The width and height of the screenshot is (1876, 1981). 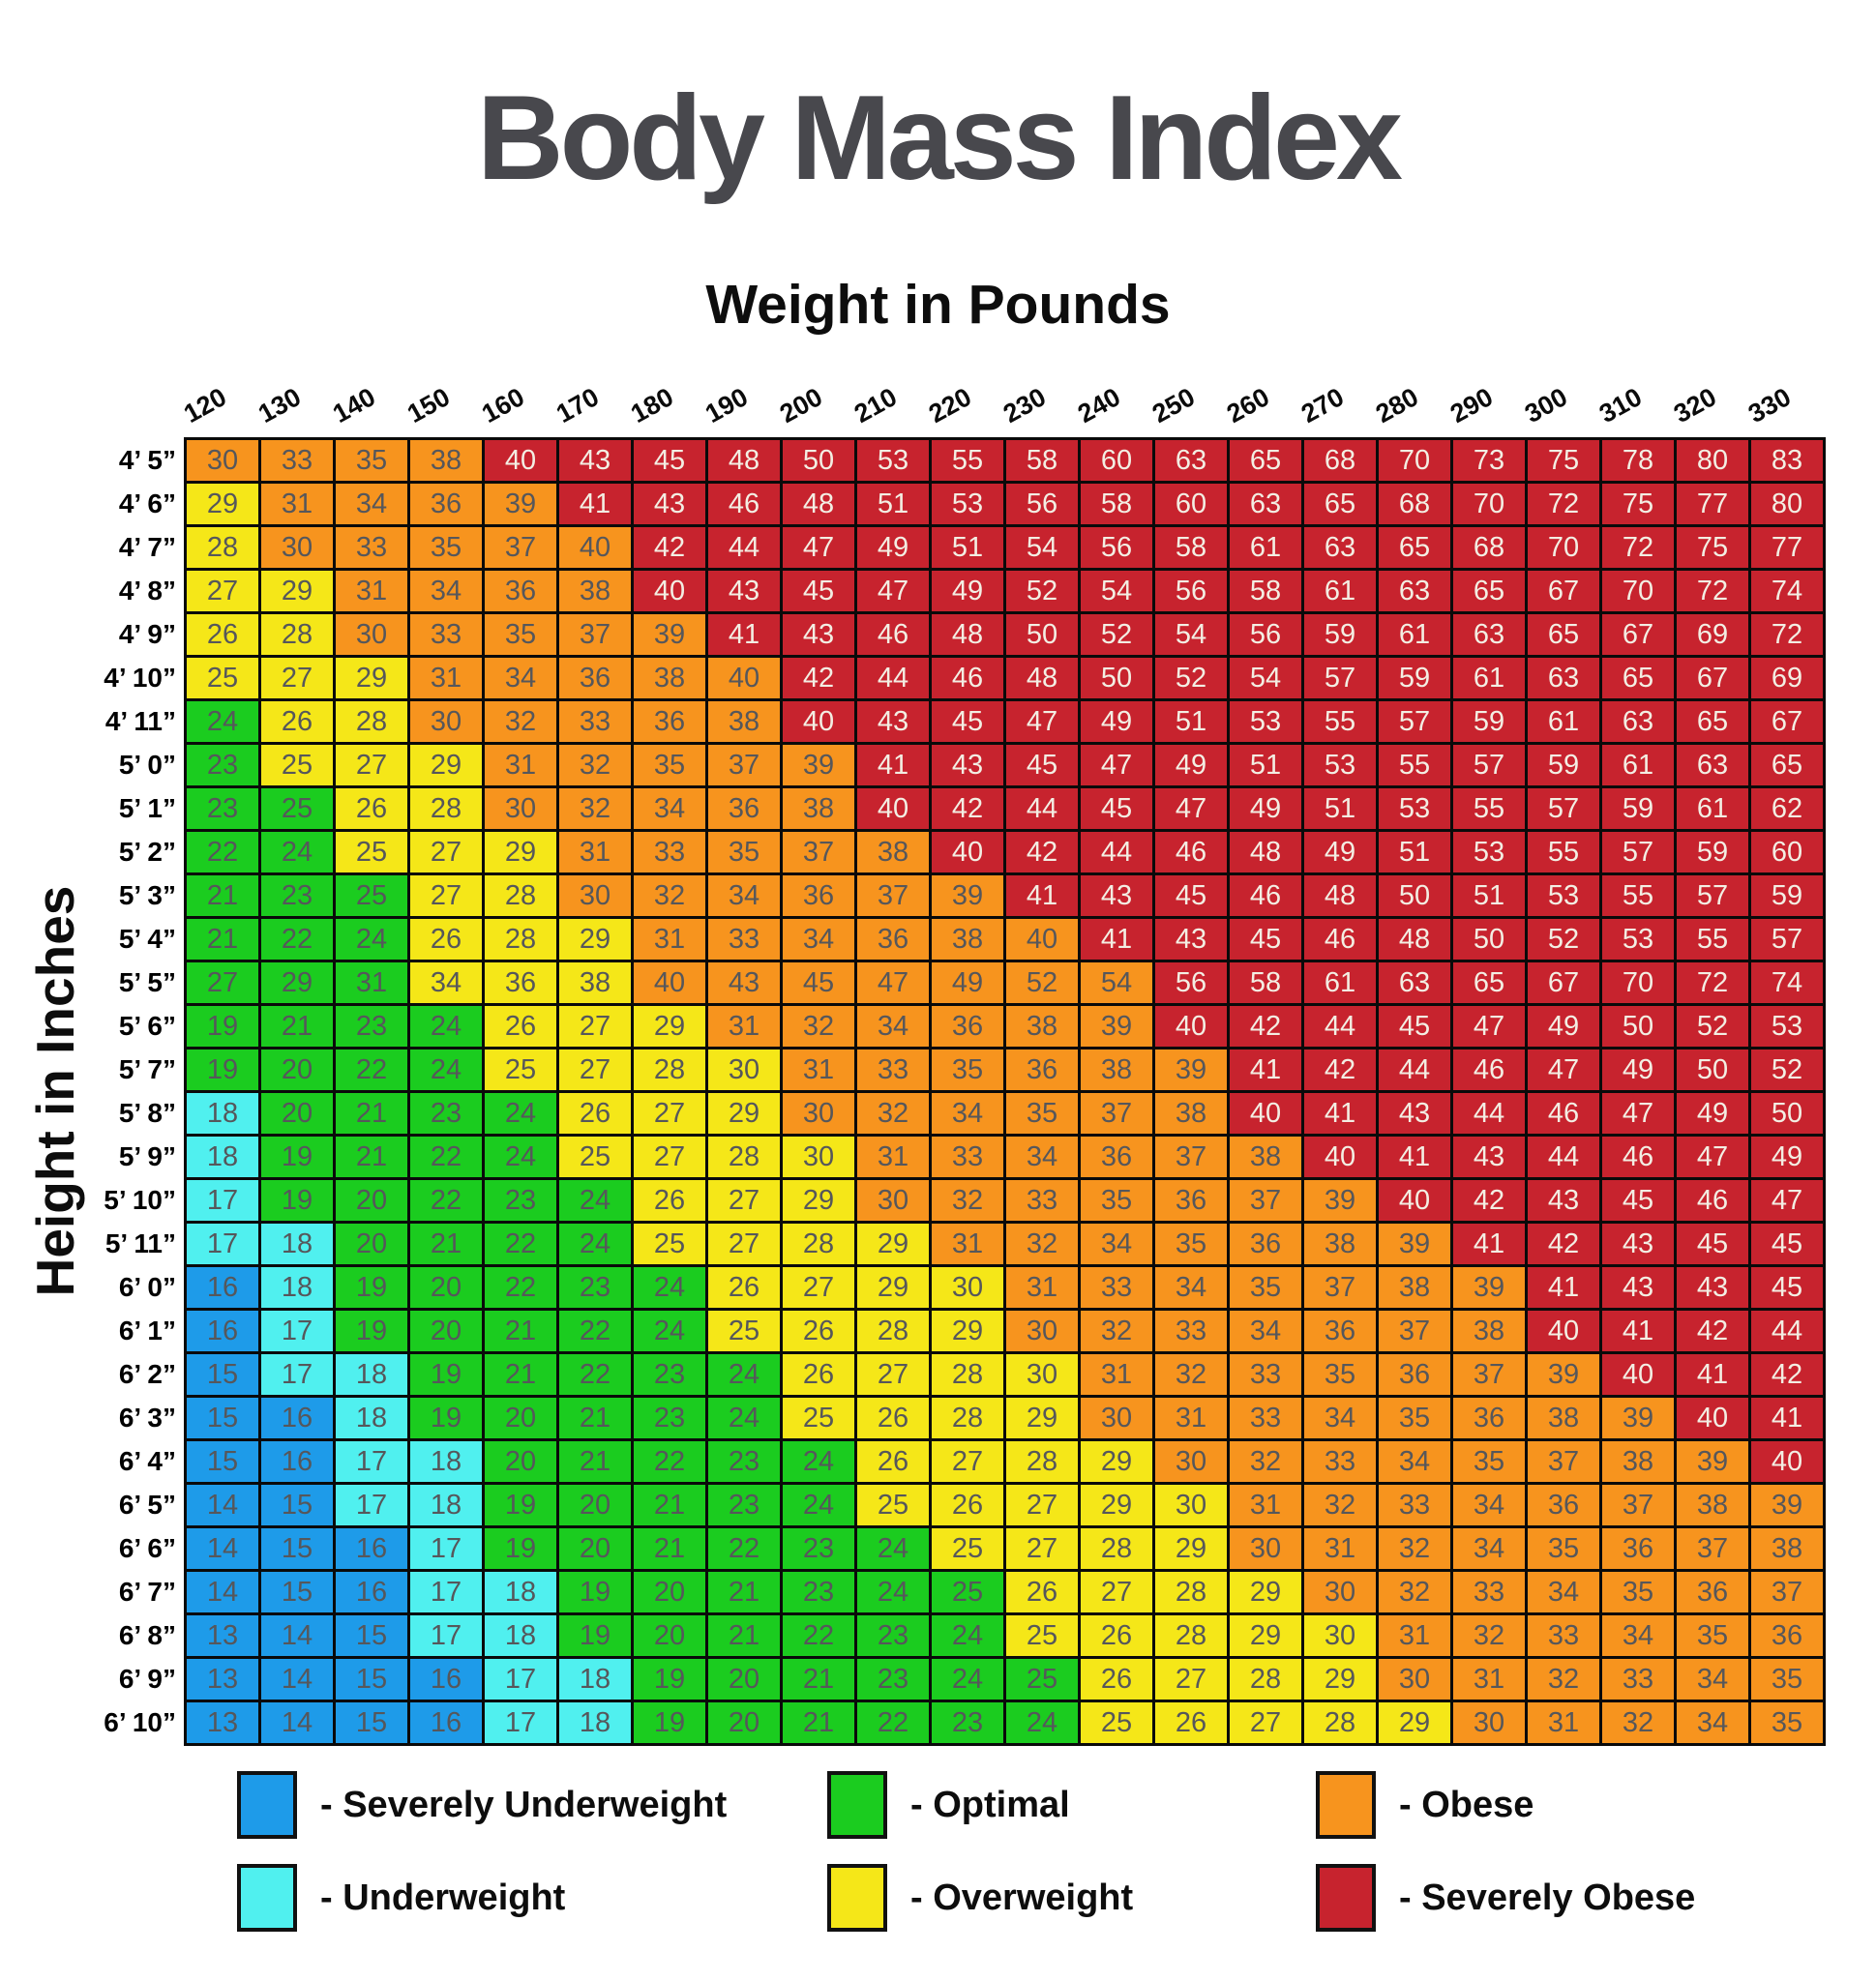 I want to click on bmi-cell: 67, so click(x=1563, y=591).